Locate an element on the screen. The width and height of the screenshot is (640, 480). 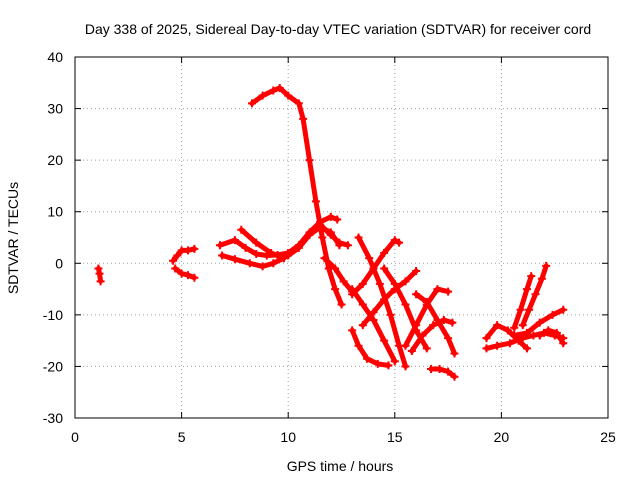
x-tick-label: 15 is located at coordinates (395, 437).